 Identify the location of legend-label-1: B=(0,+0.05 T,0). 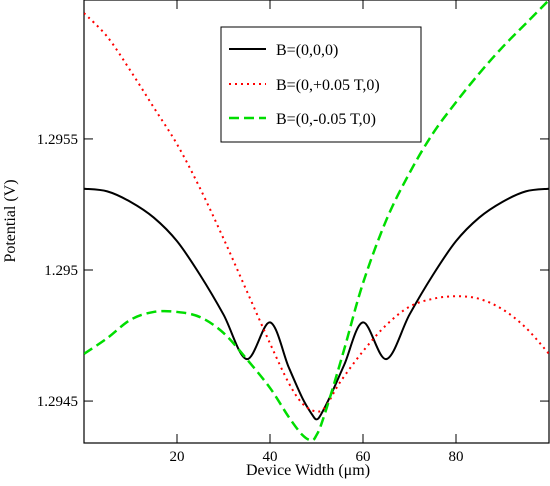
(328, 85).